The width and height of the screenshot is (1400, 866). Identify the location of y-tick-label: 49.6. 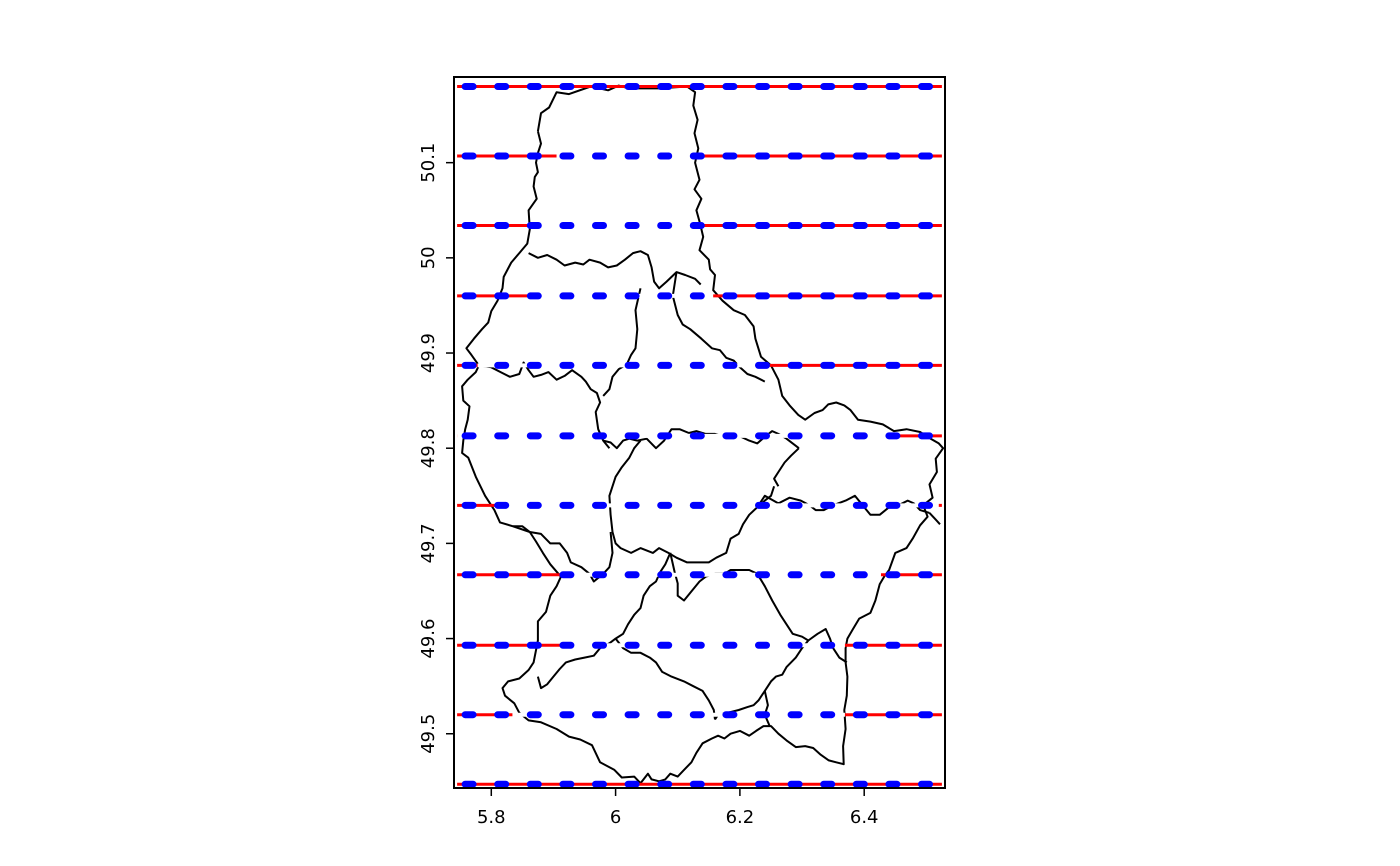
(428, 639).